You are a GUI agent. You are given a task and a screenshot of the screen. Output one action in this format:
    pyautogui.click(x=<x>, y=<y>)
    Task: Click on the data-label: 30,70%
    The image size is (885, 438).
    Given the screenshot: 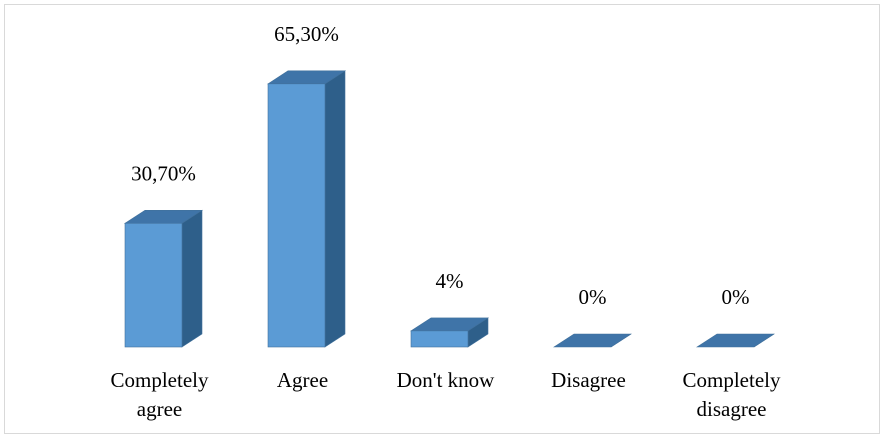 What is the action you would take?
    pyautogui.click(x=163, y=173)
    